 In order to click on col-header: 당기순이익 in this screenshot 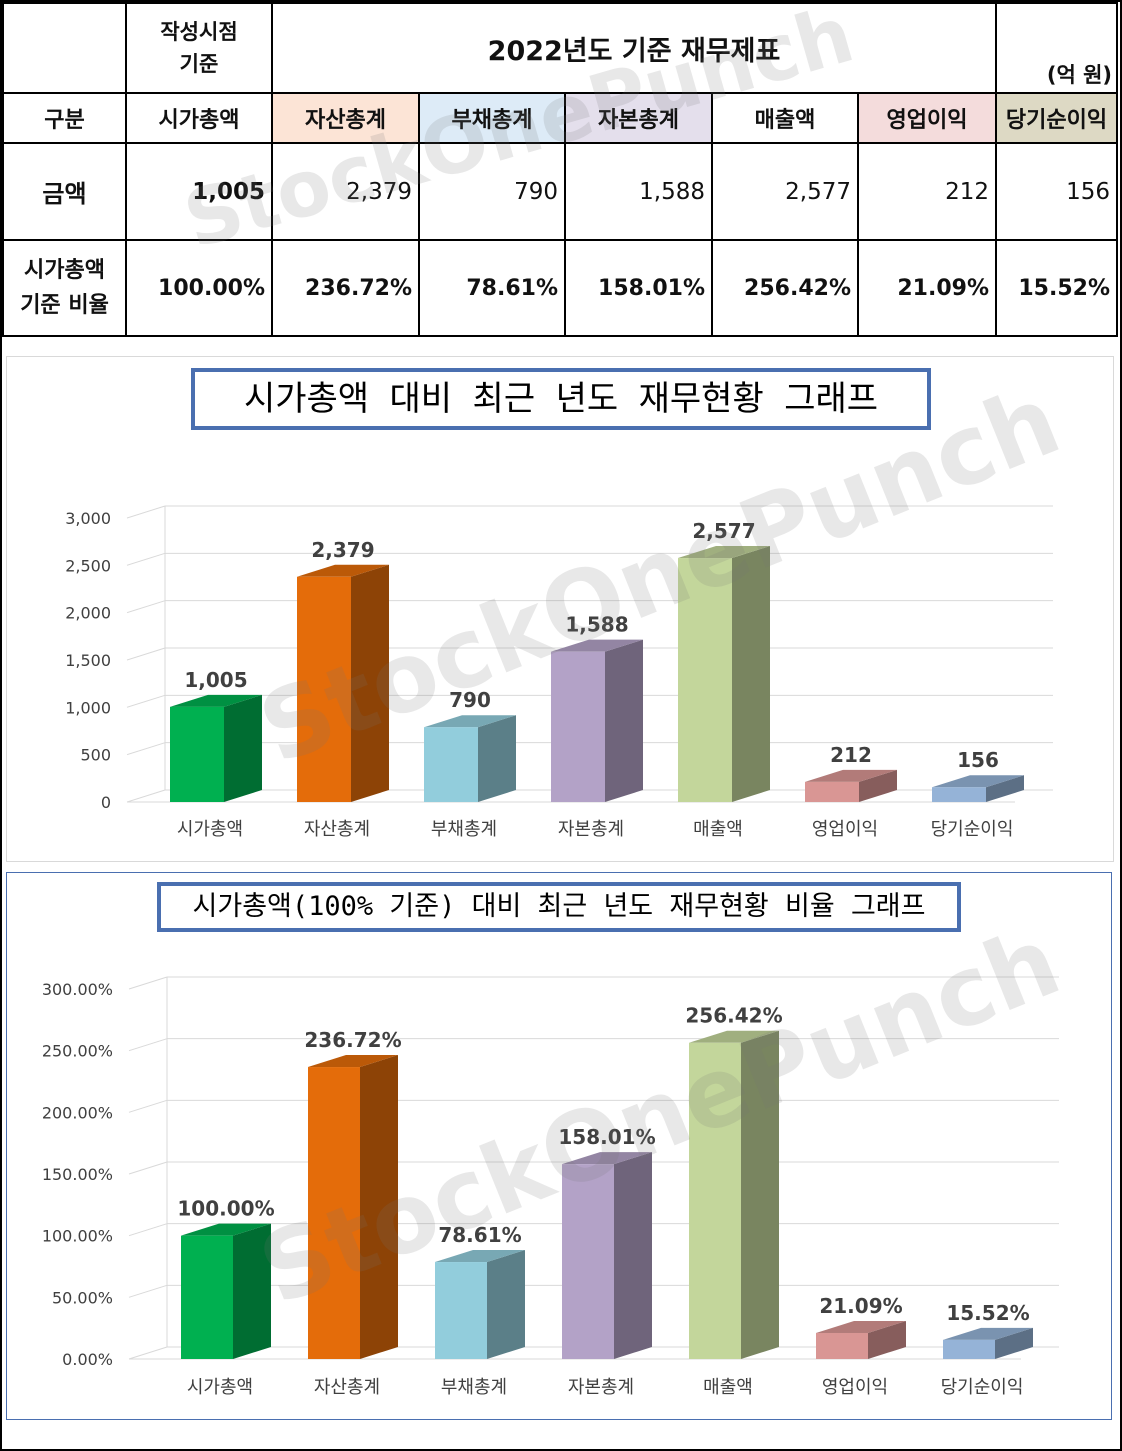, I will do `click(1056, 118)`.